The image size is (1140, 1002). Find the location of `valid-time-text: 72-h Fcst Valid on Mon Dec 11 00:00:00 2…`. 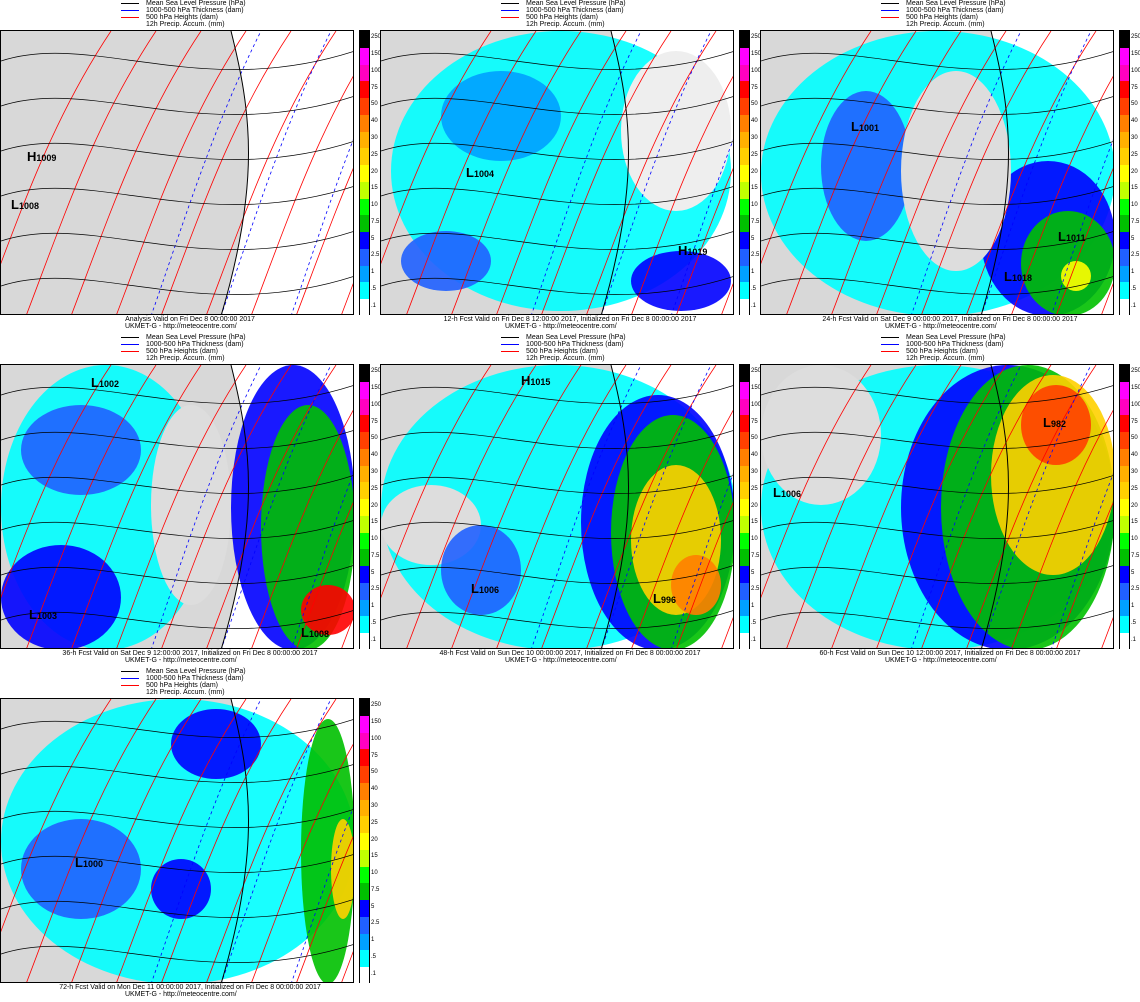

valid-time-text: 72-h Fcst Valid on Mon Dec 11 00:00:00 2… is located at coordinates (190, 987).